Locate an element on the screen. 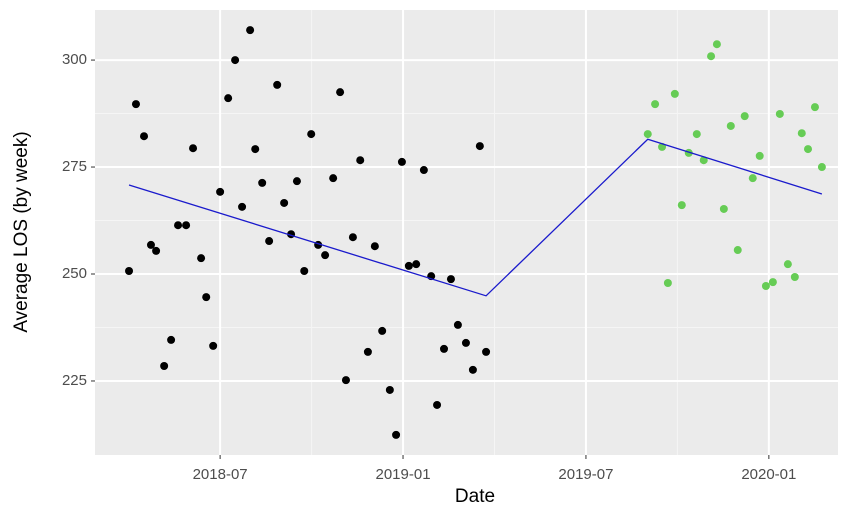 Image resolution: width=860 pixels, height=511 pixels. x-tick-label: 2019-07 is located at coordinates (585, 474).